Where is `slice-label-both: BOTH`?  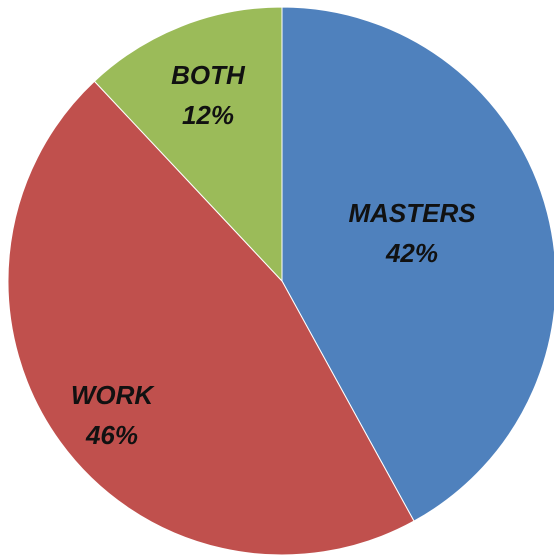 slice-label-both: BOTH is located at coordinates (208, 75).